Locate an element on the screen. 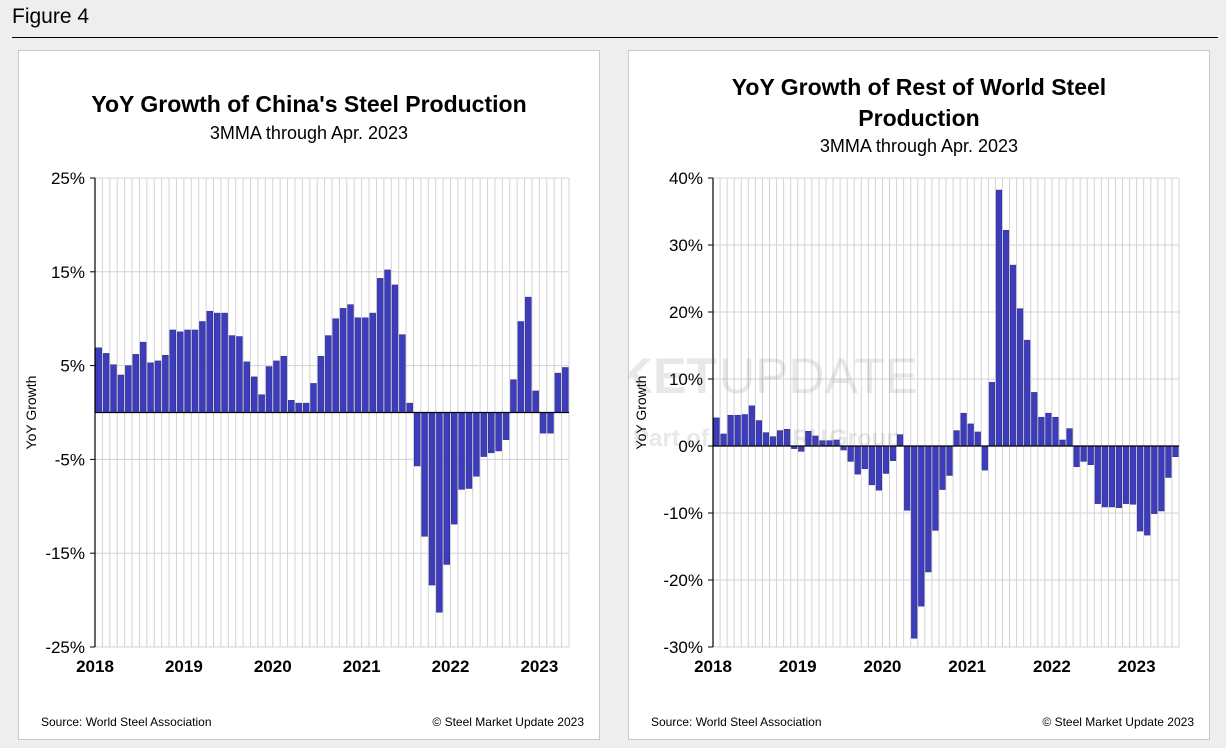 The image size is (1226, 748). y-tick-label: -20% is located at coordinates (683, 580).